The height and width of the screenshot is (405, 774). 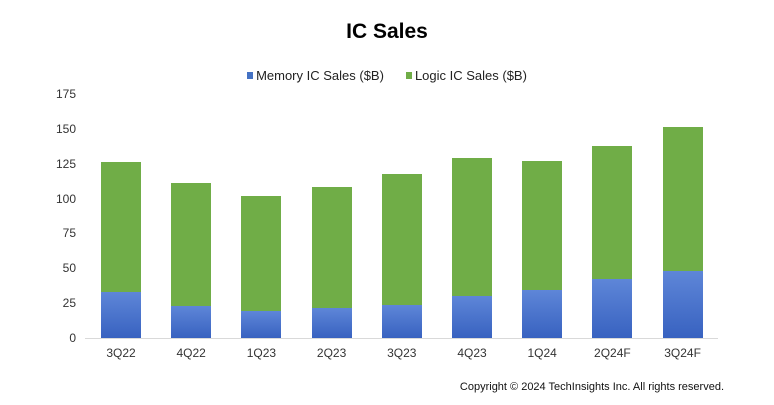 What do you see at coordinates (69, 233) in the screenshot?
I see `y-tick-label: 75` at bounding box center [69, 233].